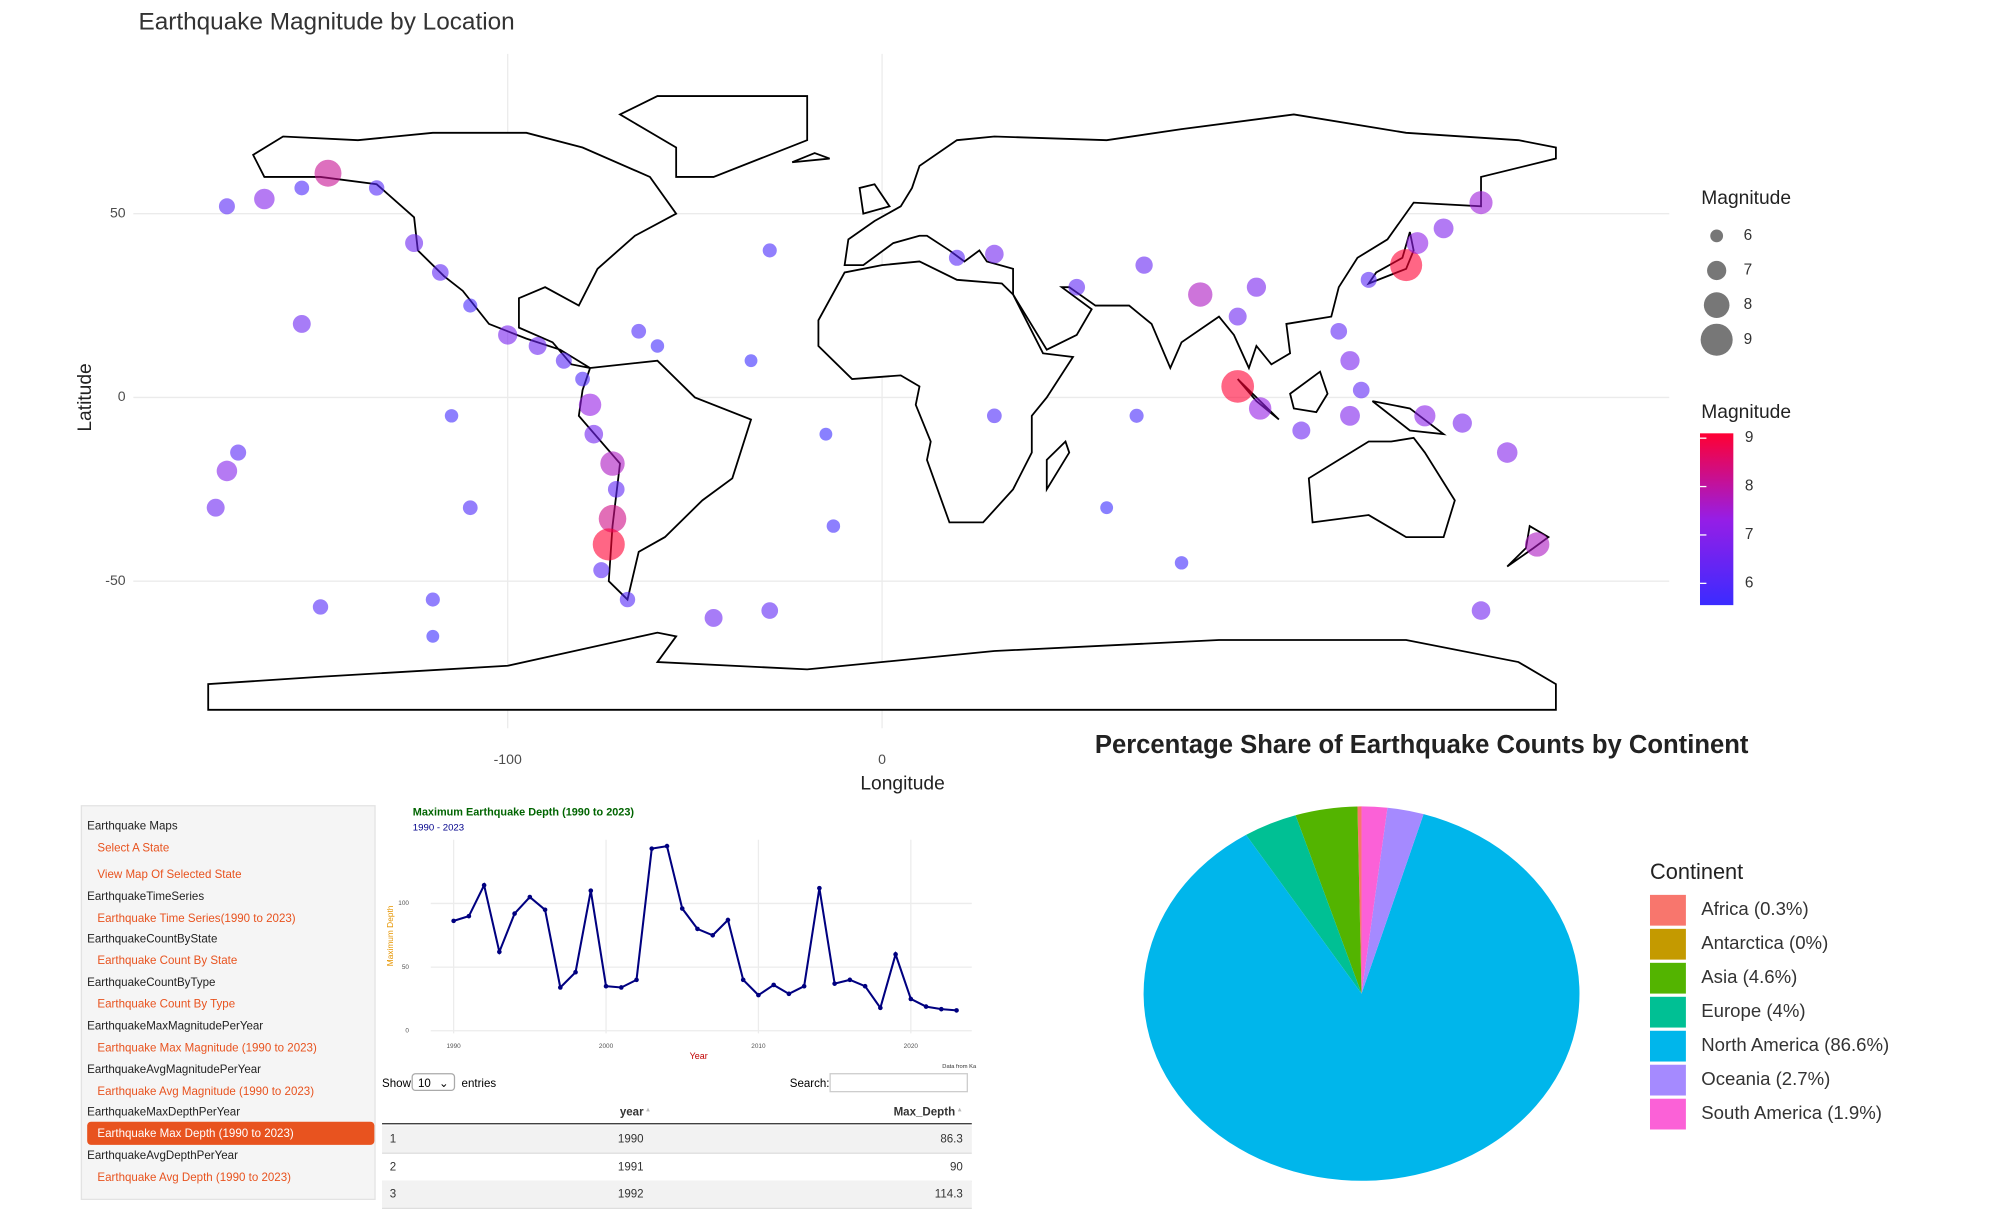 The height and width of the screenshot is (1209, 2000). What do you see at coordinates (898, 1083) in the screenshot?
I see `search-input` at bounding box center [898, 1083].